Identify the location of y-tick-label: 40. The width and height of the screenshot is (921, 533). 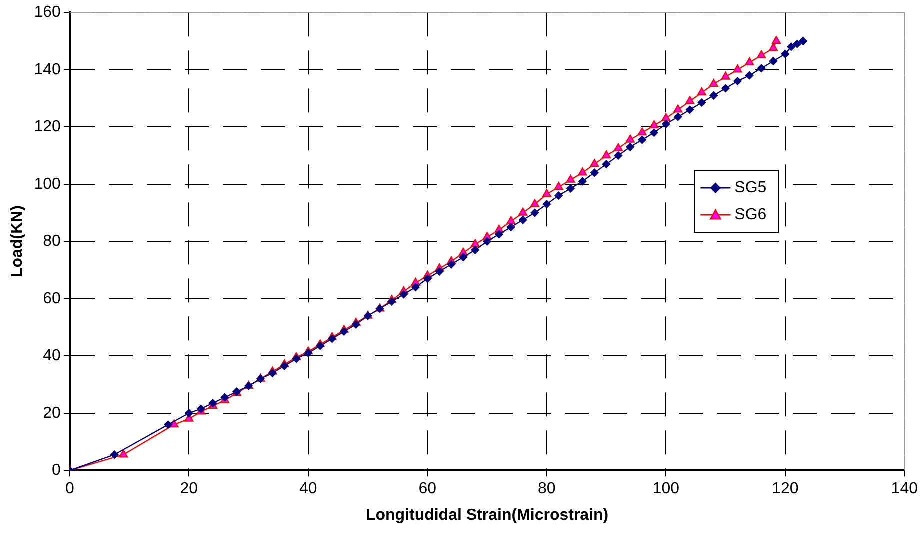
(52, 356).